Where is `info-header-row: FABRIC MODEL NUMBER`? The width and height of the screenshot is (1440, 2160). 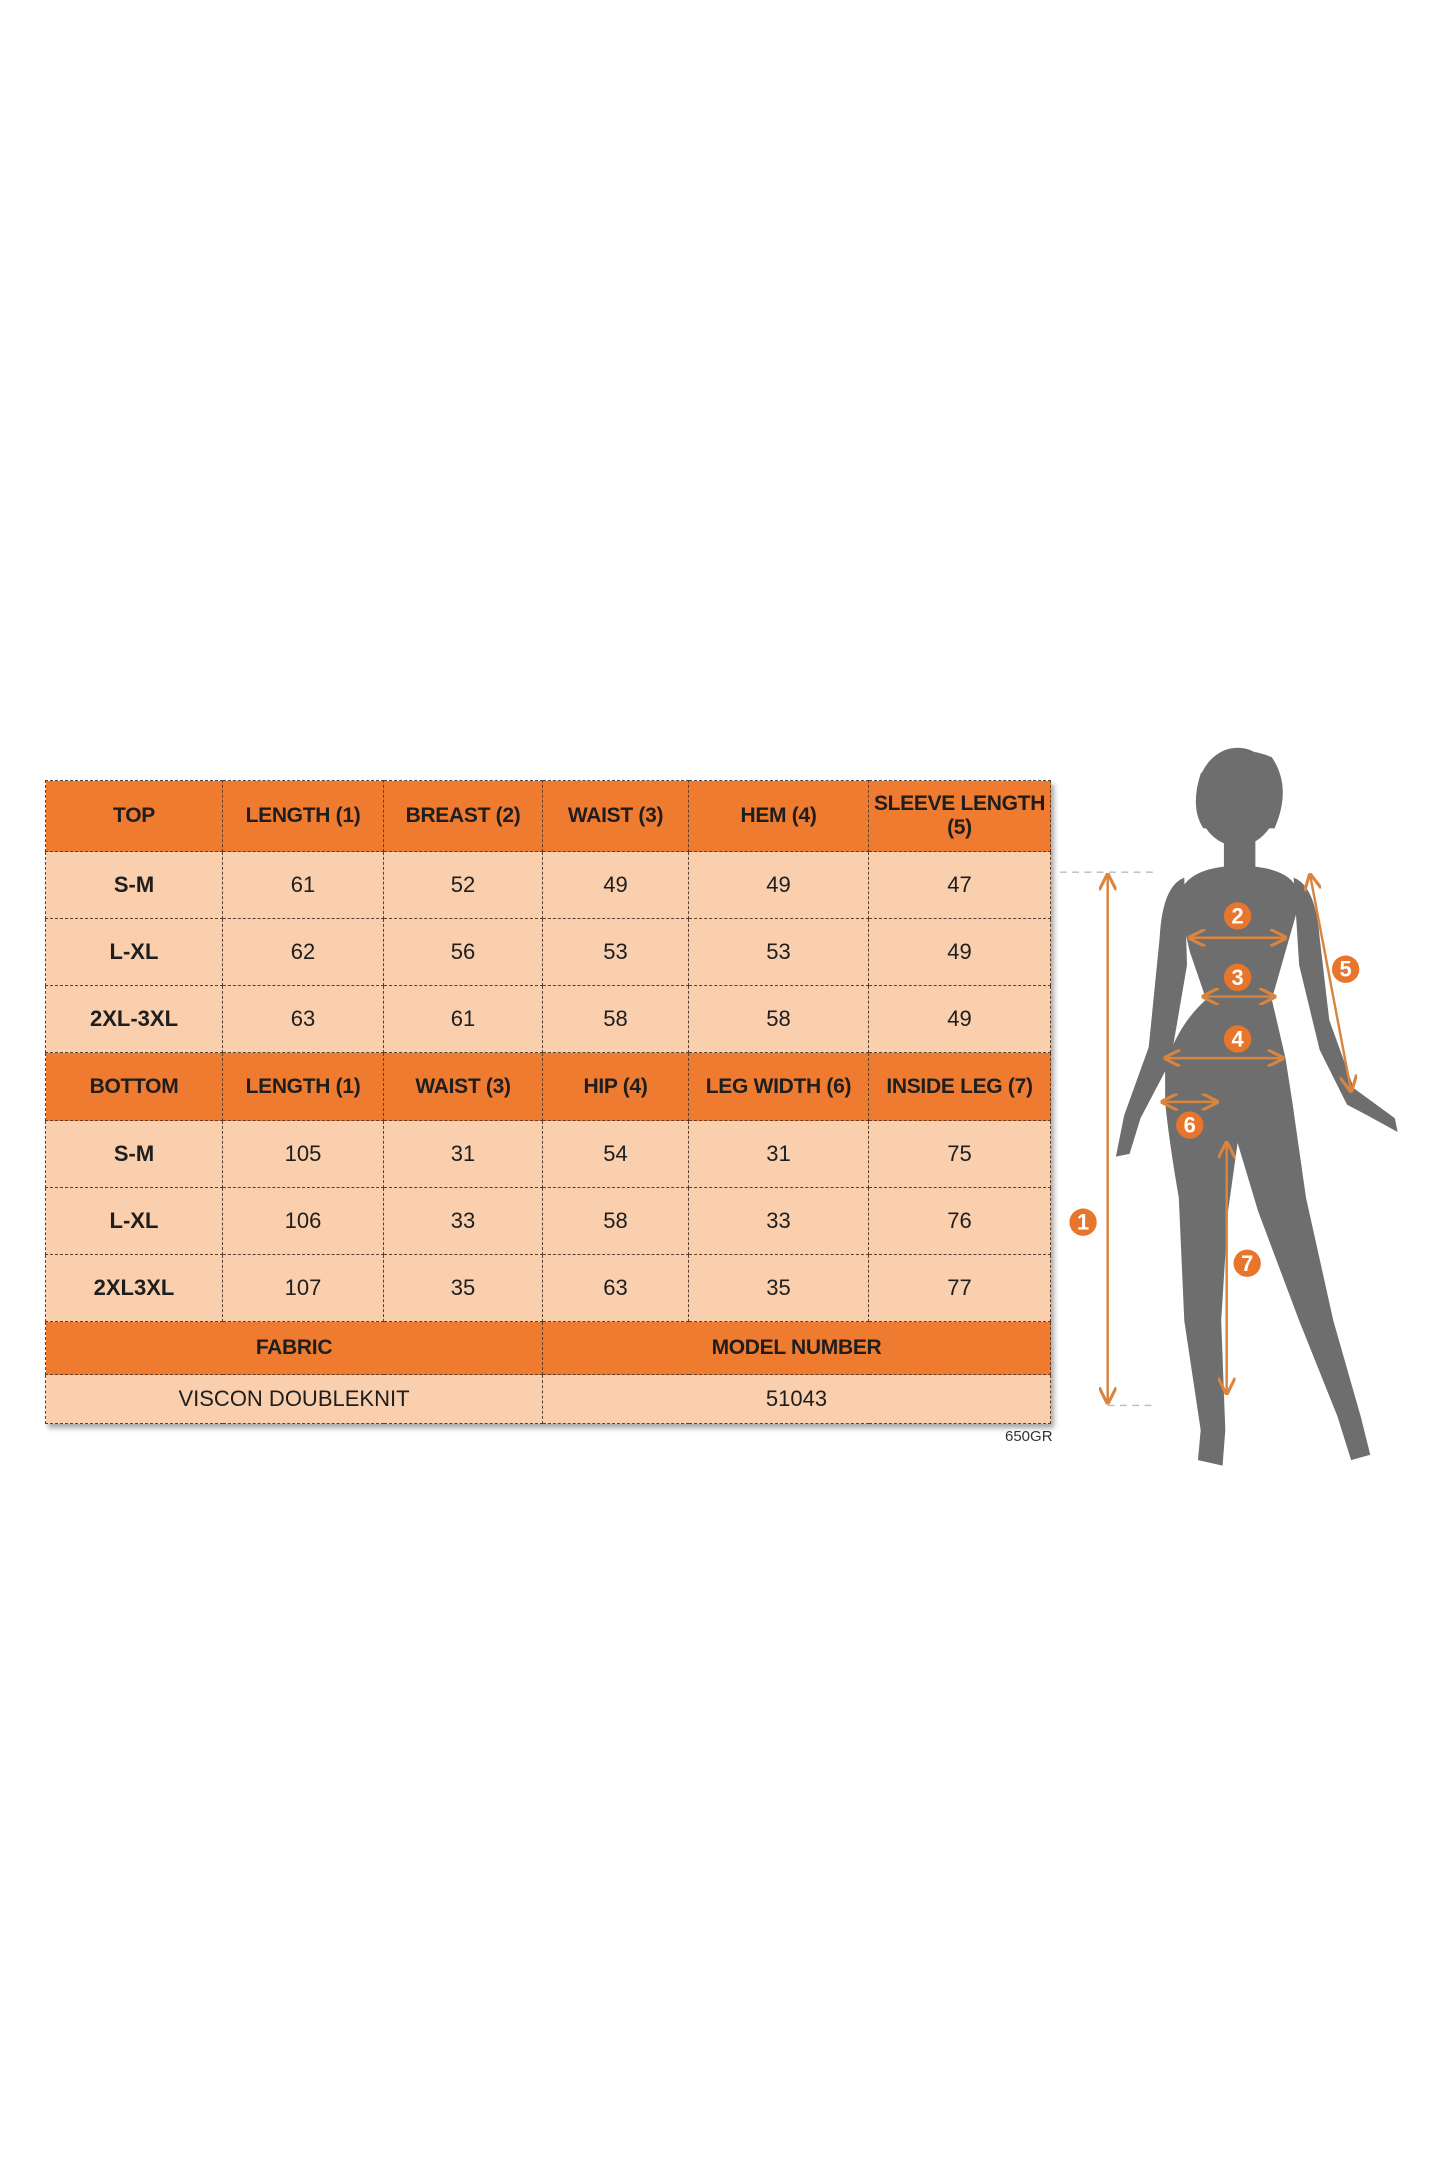
info-header-row: FABRIC MODEL NUMBER is located at coordinates (548, 1348).